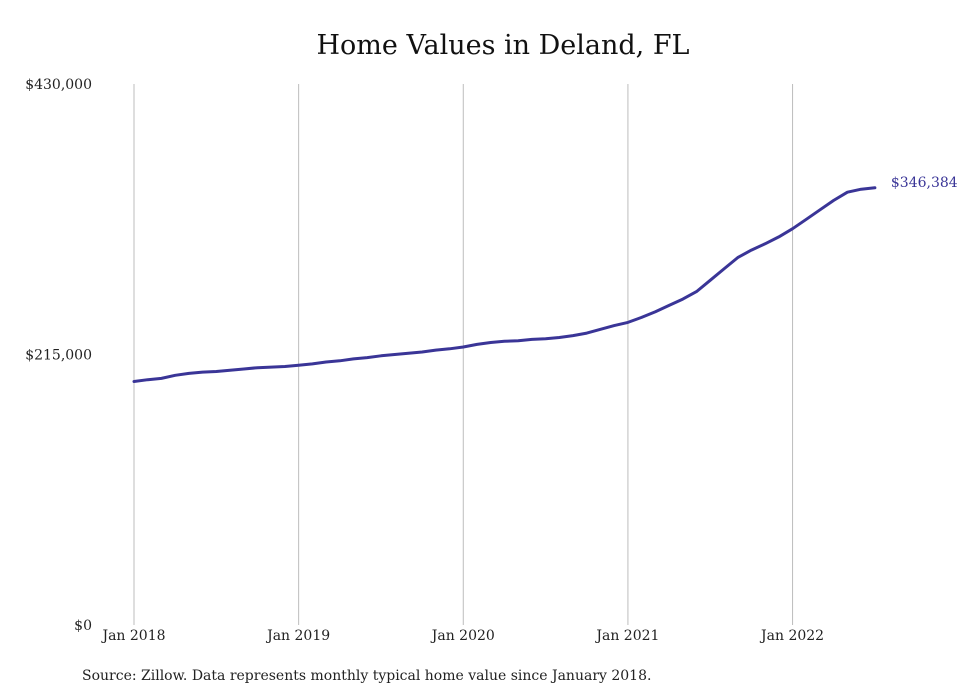 Image resolution: width=980 pixels, height=699 pixels. I want to click on end-value-label: $346,384, so click(924, 183).